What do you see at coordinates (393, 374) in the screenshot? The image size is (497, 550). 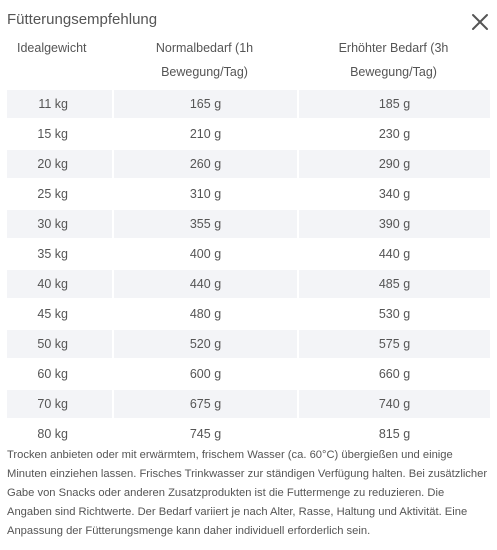 I see `cell-high: 660 g` at bounding box center [393, 374].